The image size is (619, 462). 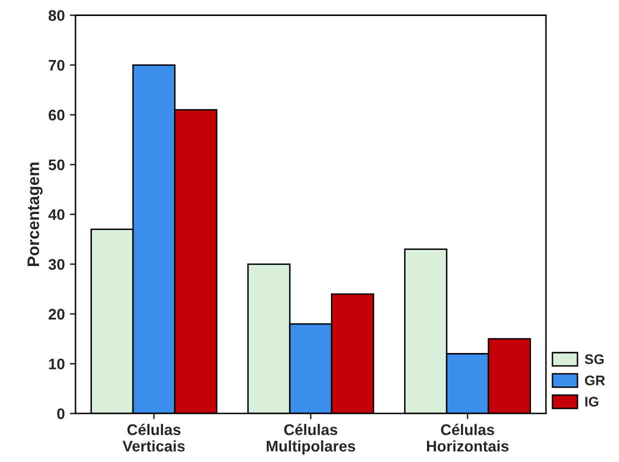 I want to click on y-tick-label: 60, so click(x=56, y=115).